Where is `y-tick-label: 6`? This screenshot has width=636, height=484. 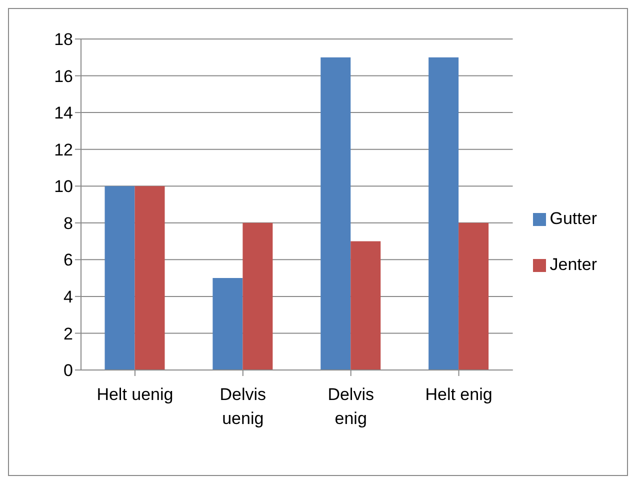 y-tick-label: 6 is located at coordinates (68, 260).